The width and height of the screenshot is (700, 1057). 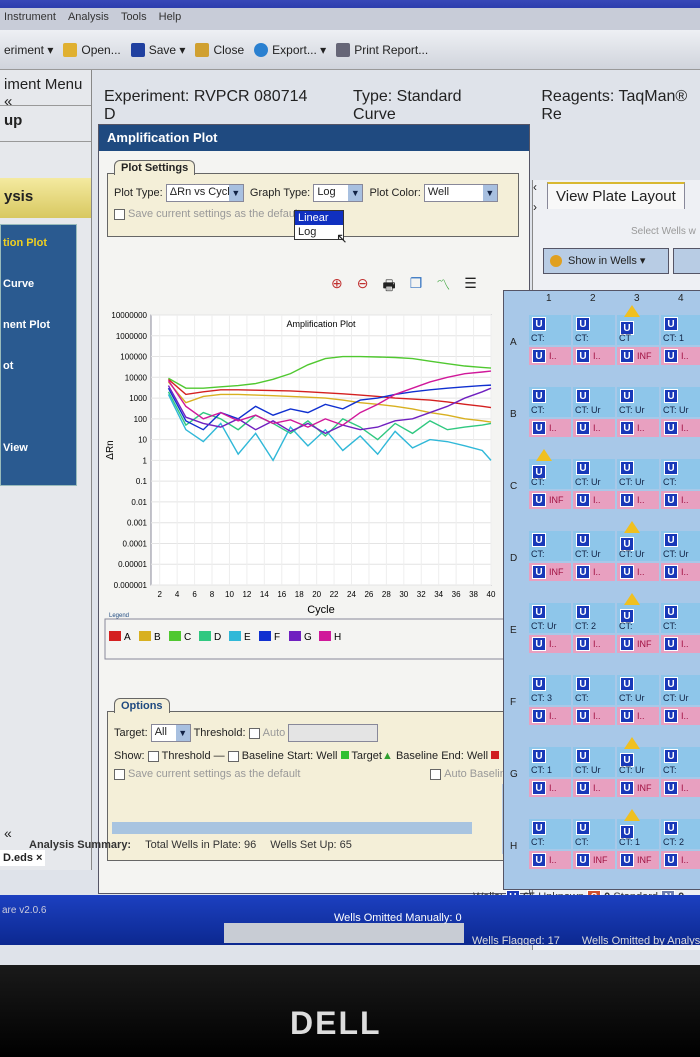 I want to click on graph-type-select: Log ▼, so click(x=338, y=193).